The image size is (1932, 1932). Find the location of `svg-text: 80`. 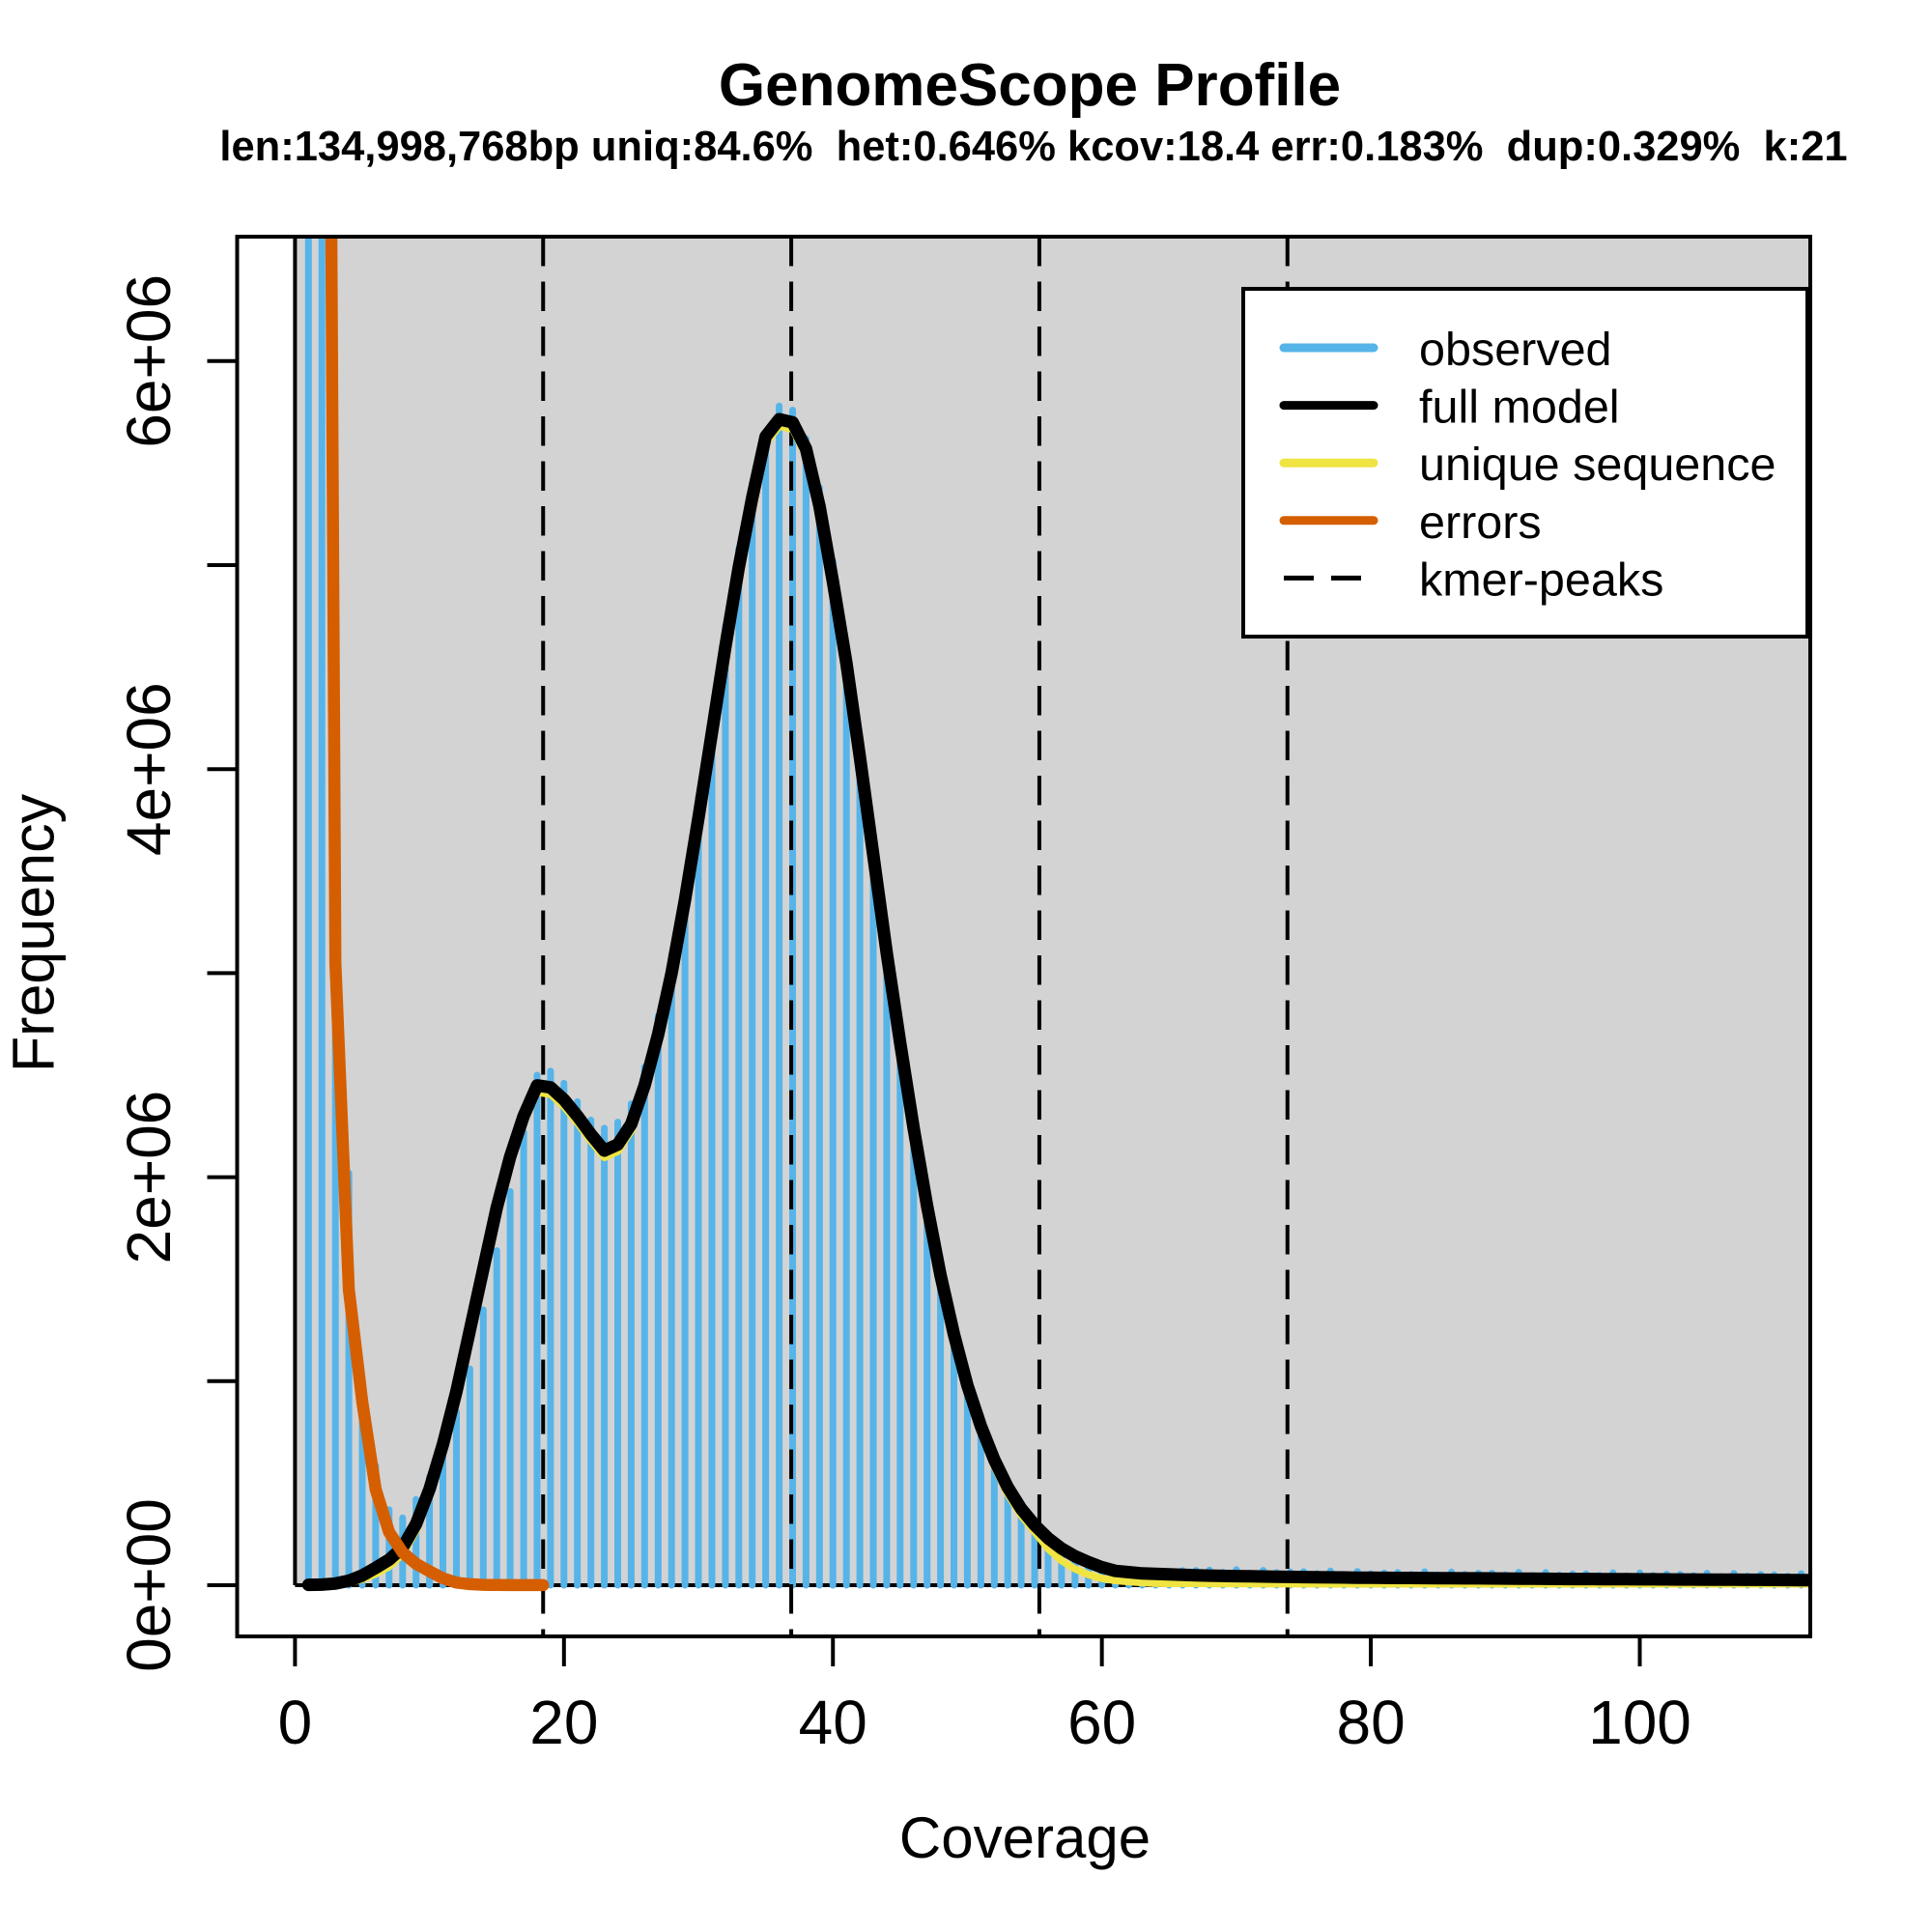

svg-text: 80 is located at coordinates (1370, 1722).